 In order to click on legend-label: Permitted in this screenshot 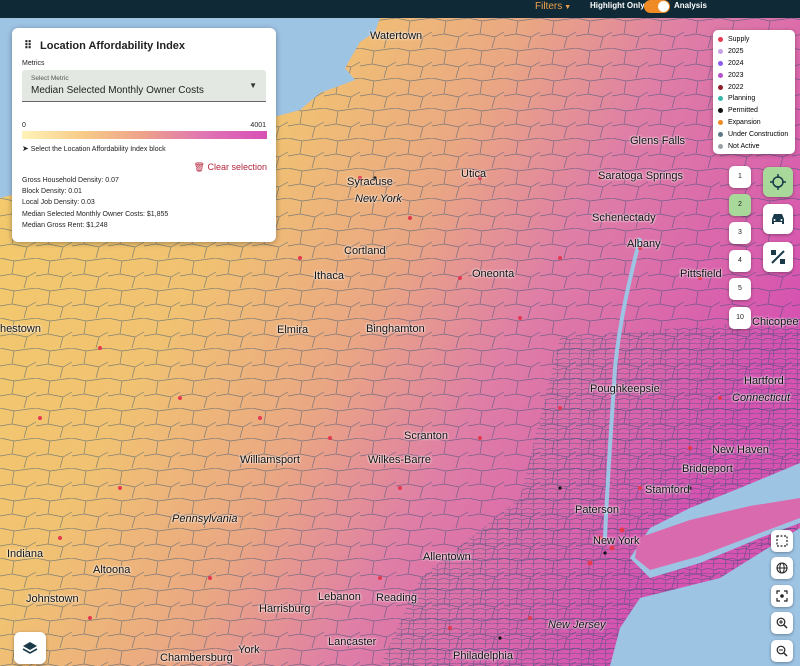, I will do `click(743, 111)`.